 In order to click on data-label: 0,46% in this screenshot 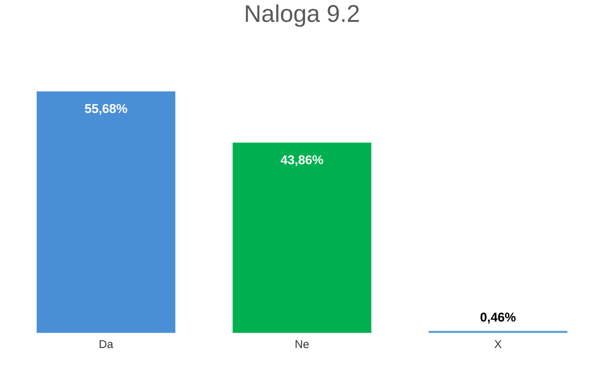, I will do `click(498, 318)`.